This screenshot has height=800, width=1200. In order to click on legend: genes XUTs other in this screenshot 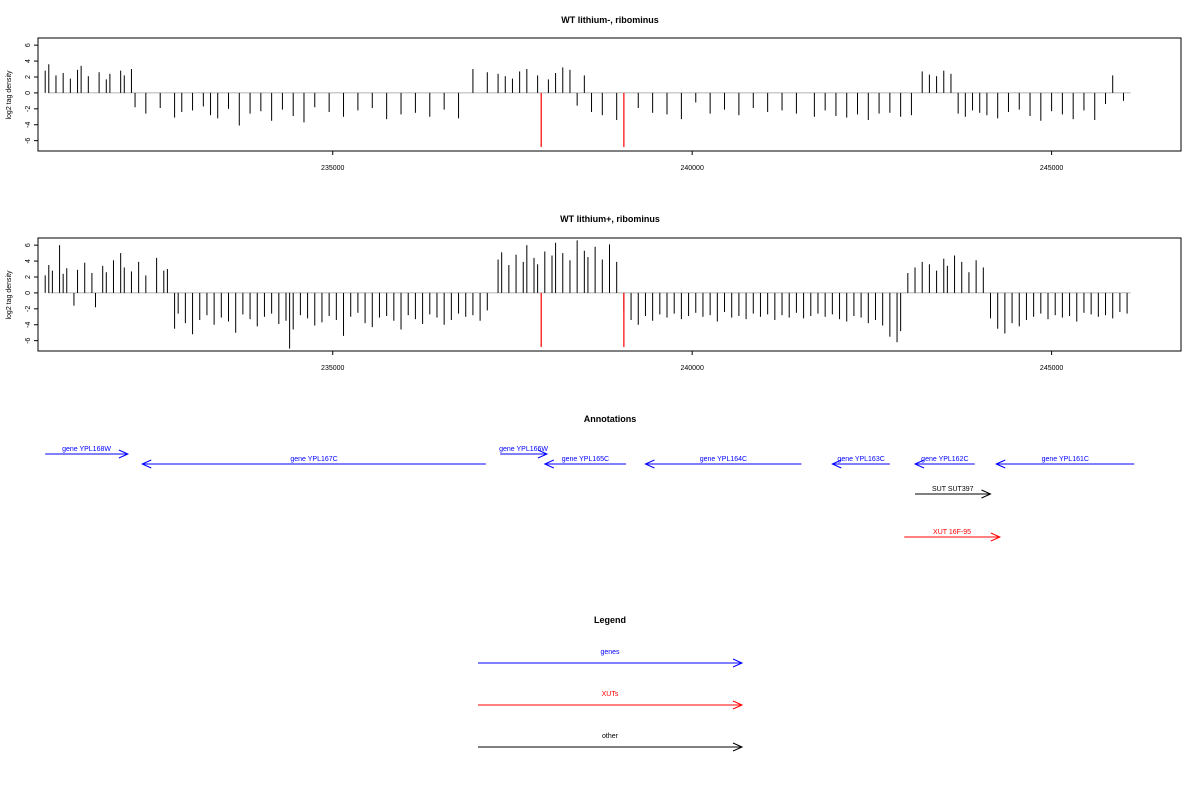, I will do `click(611, 700)`.